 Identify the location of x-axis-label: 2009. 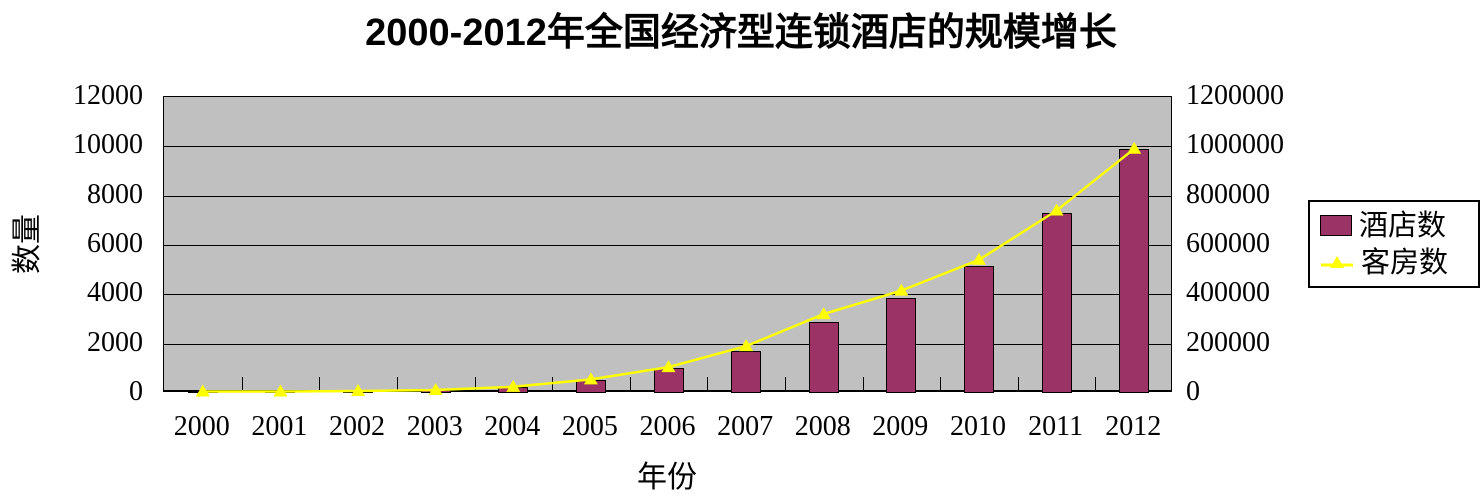
(900, 426).